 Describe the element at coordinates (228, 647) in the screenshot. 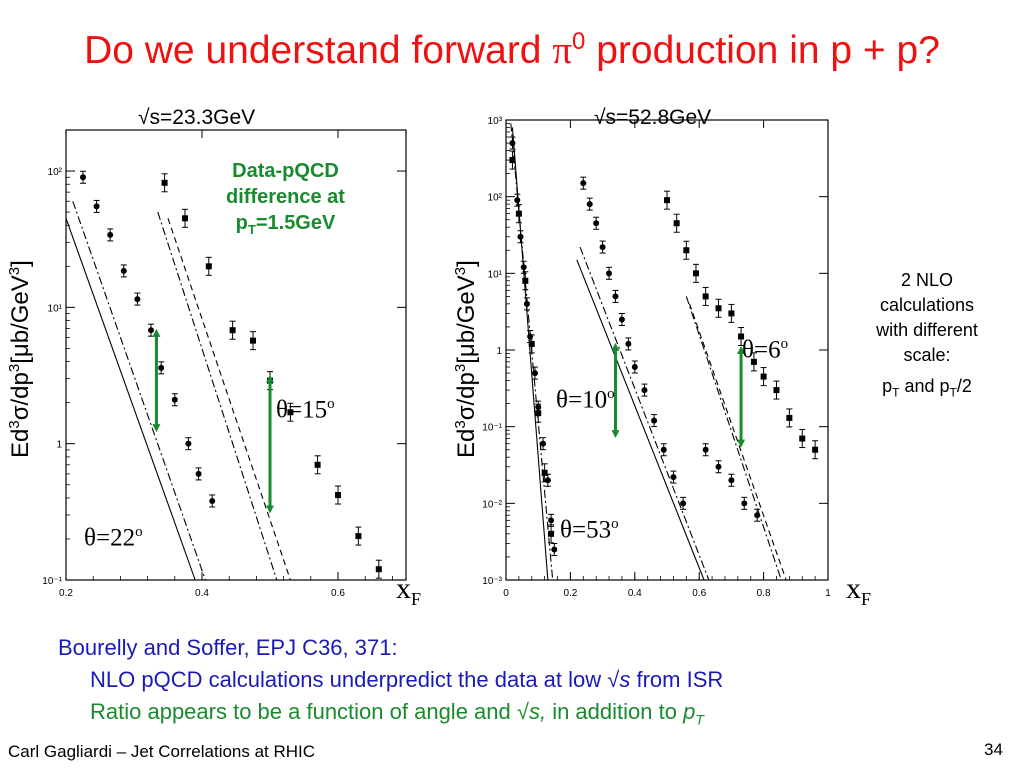

I see `citation-line-1: Bourelly and Soffer, EPJ C36, 371:` at that location.